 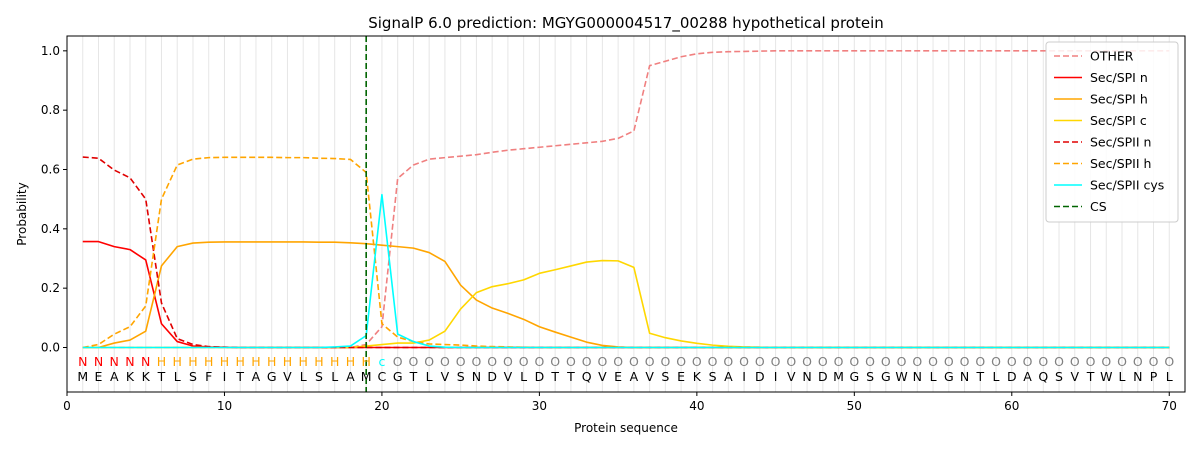 What do you see at coordinates (1112, 56) in the screenshot?
I see `legend-label: OTHER` at bounding box center [1112, 56].